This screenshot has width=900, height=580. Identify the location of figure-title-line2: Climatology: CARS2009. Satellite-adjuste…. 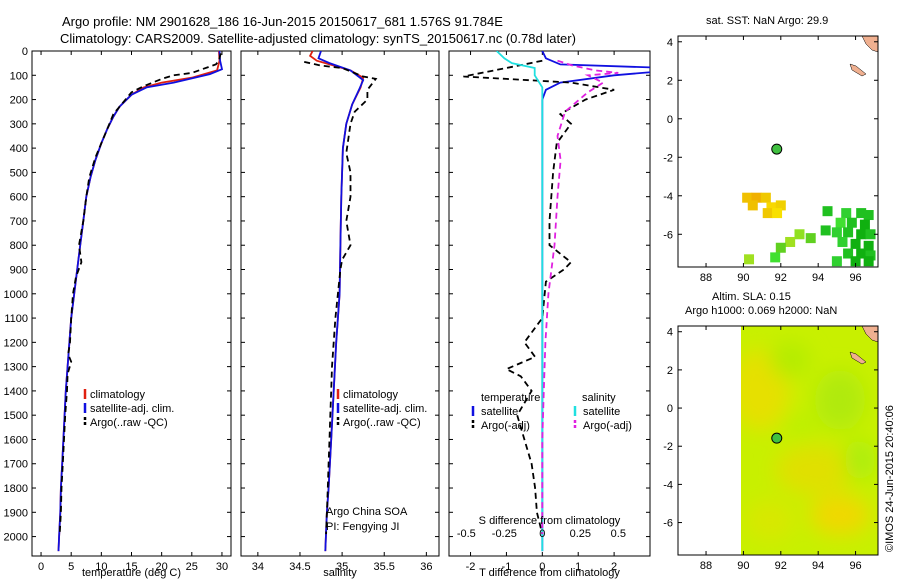
(318, 38).